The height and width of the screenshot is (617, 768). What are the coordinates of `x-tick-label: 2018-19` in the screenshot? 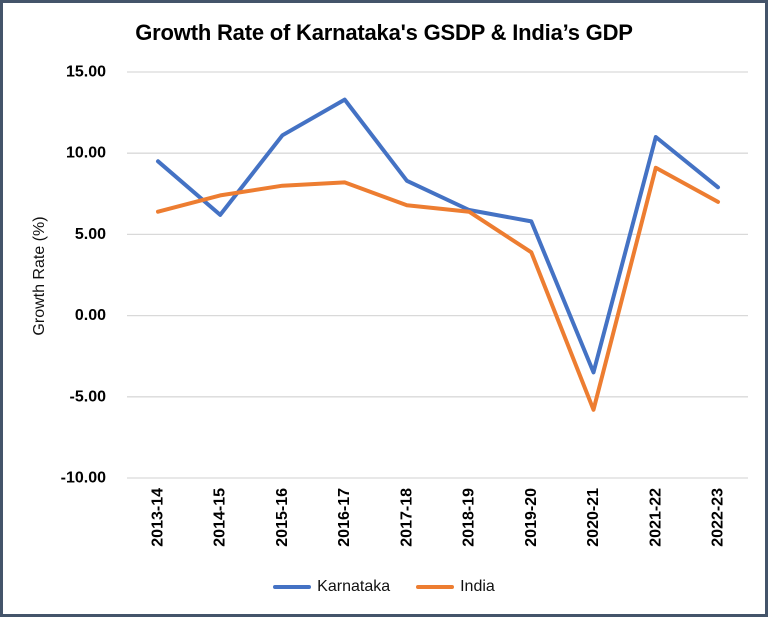 It's located at (469, 517).